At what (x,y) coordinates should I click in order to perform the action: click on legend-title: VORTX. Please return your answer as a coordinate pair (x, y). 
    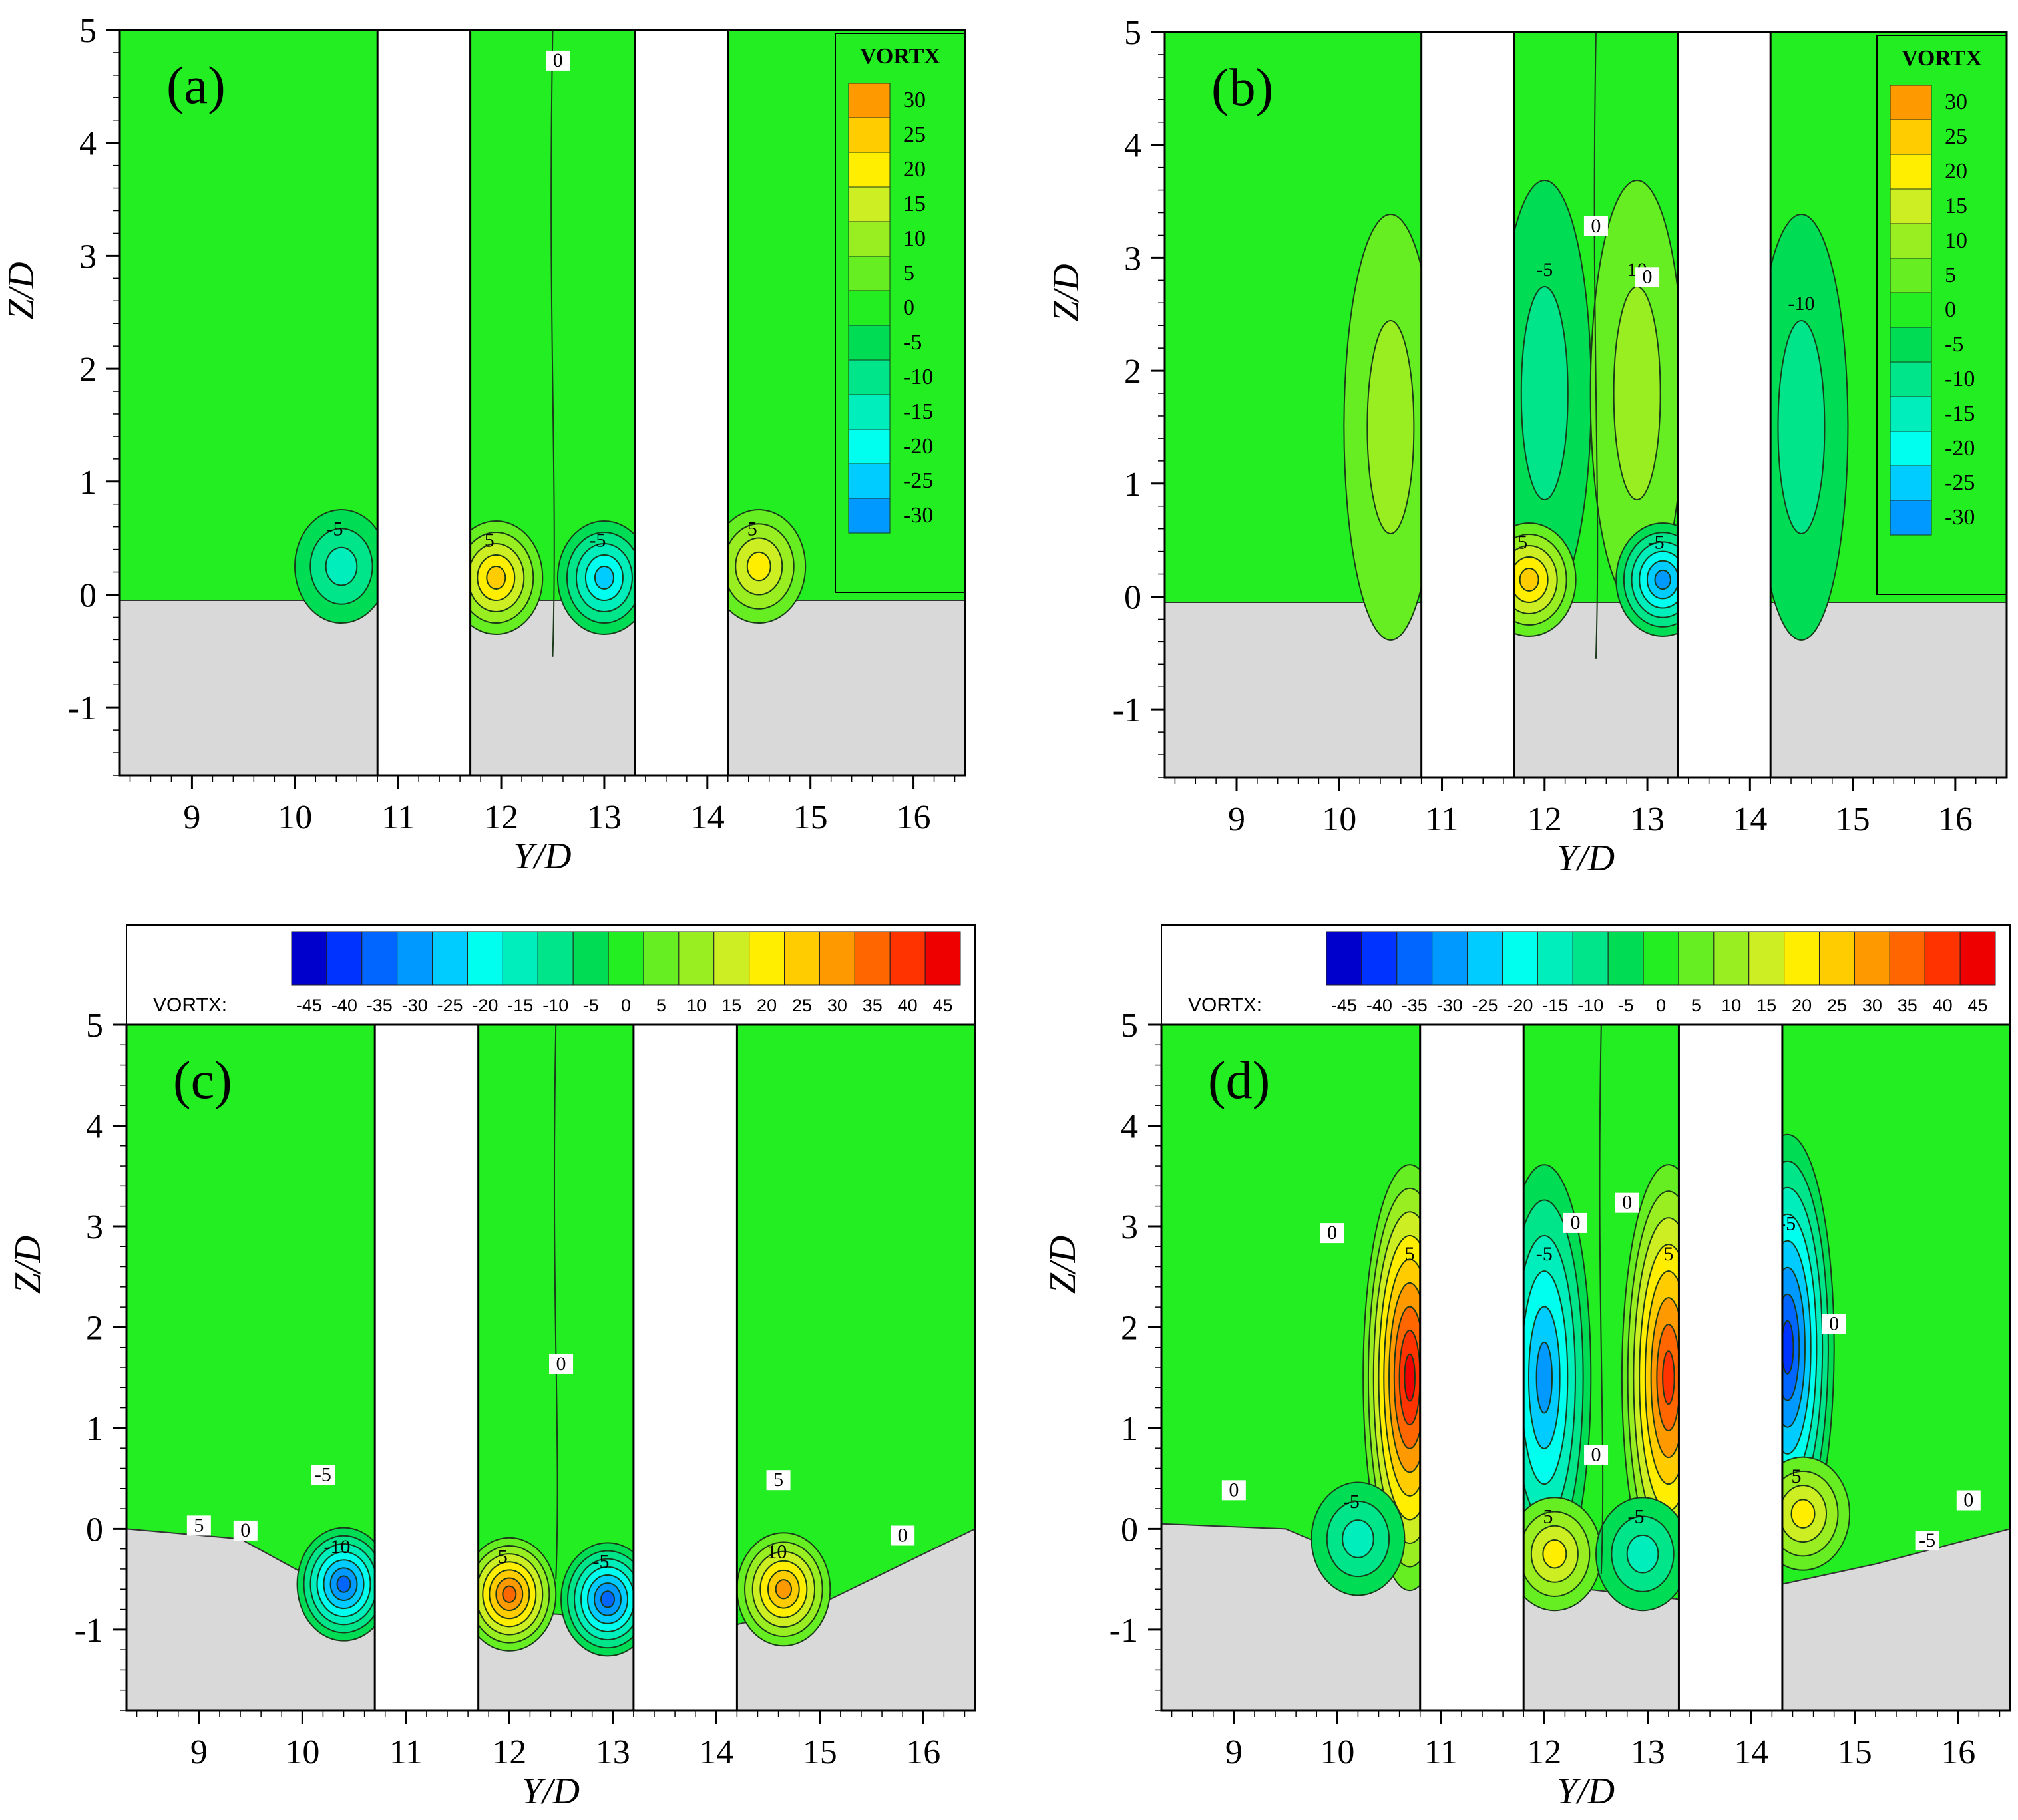
    Looking at the image, I should click on (1942, 59).